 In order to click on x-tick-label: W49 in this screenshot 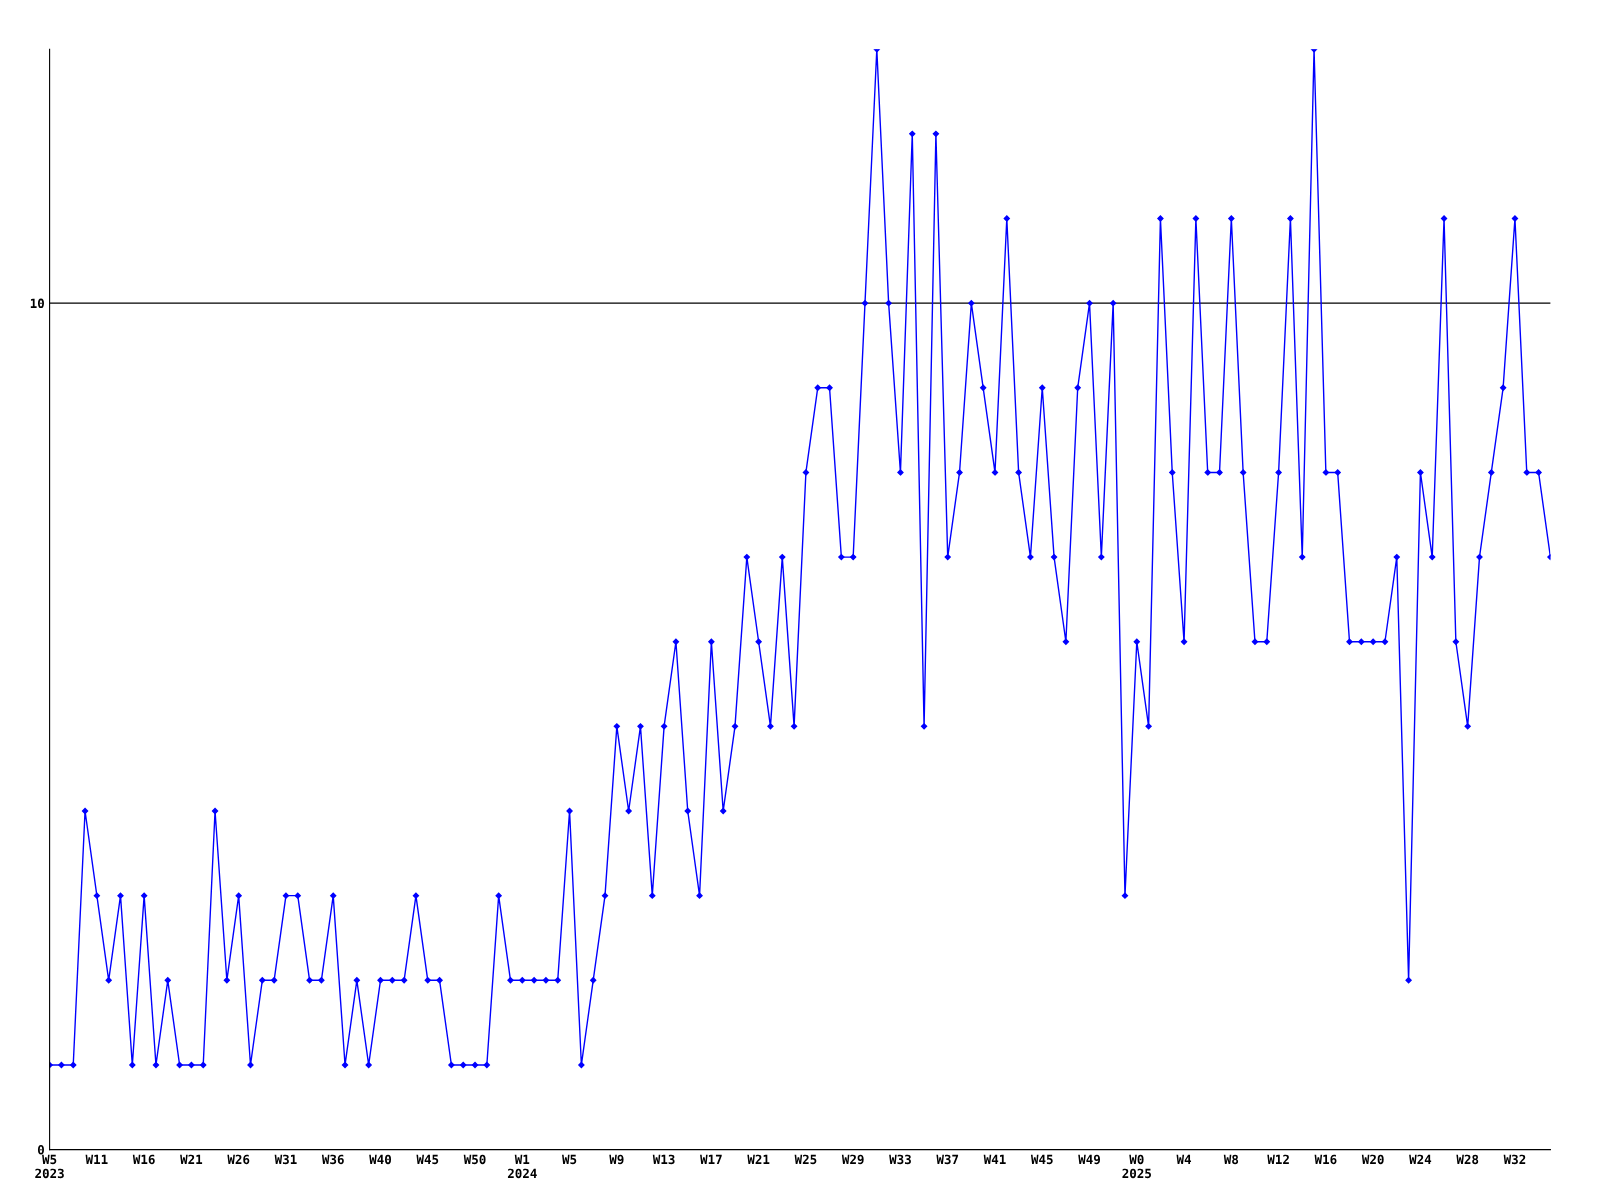, I will do `click(1089, 1159)`.